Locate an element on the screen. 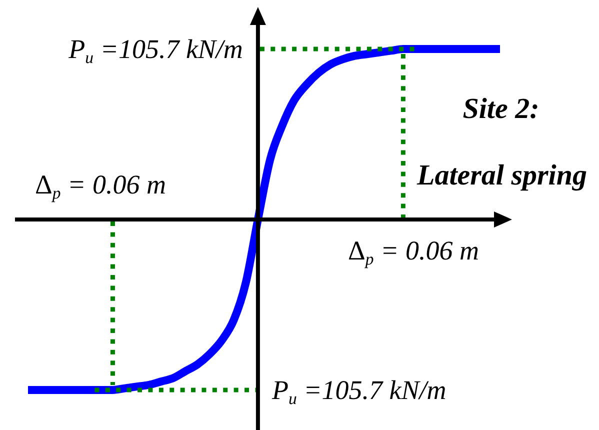 The image size is (599, 430). annotation: Lateral spring is located at coordinates (501, 176).